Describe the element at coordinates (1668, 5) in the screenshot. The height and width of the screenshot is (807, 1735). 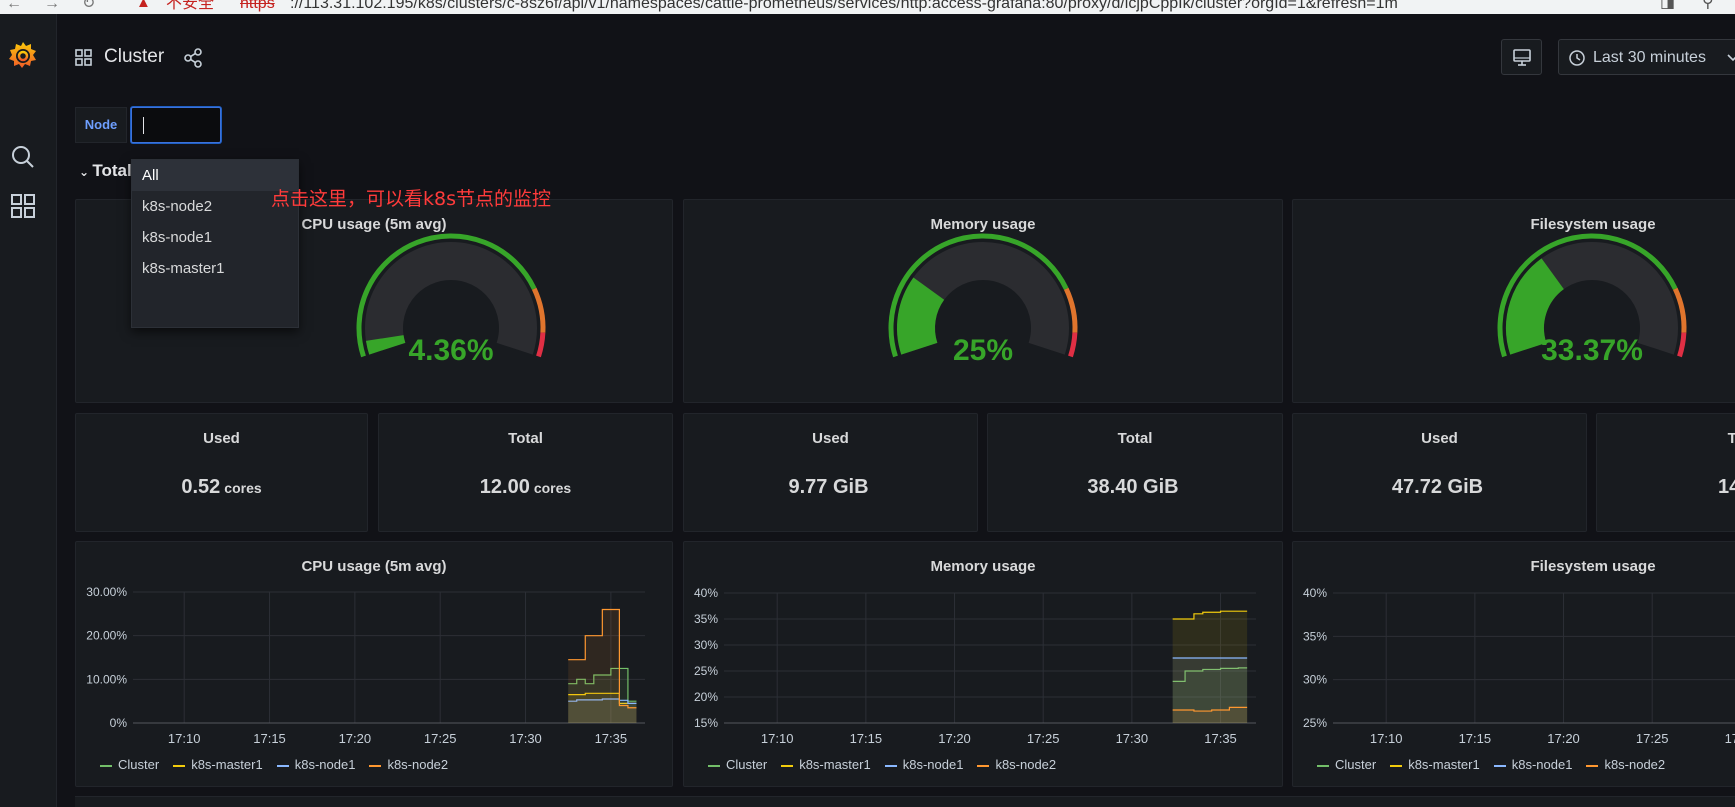
I see `translate-icon: ◨` at that location.